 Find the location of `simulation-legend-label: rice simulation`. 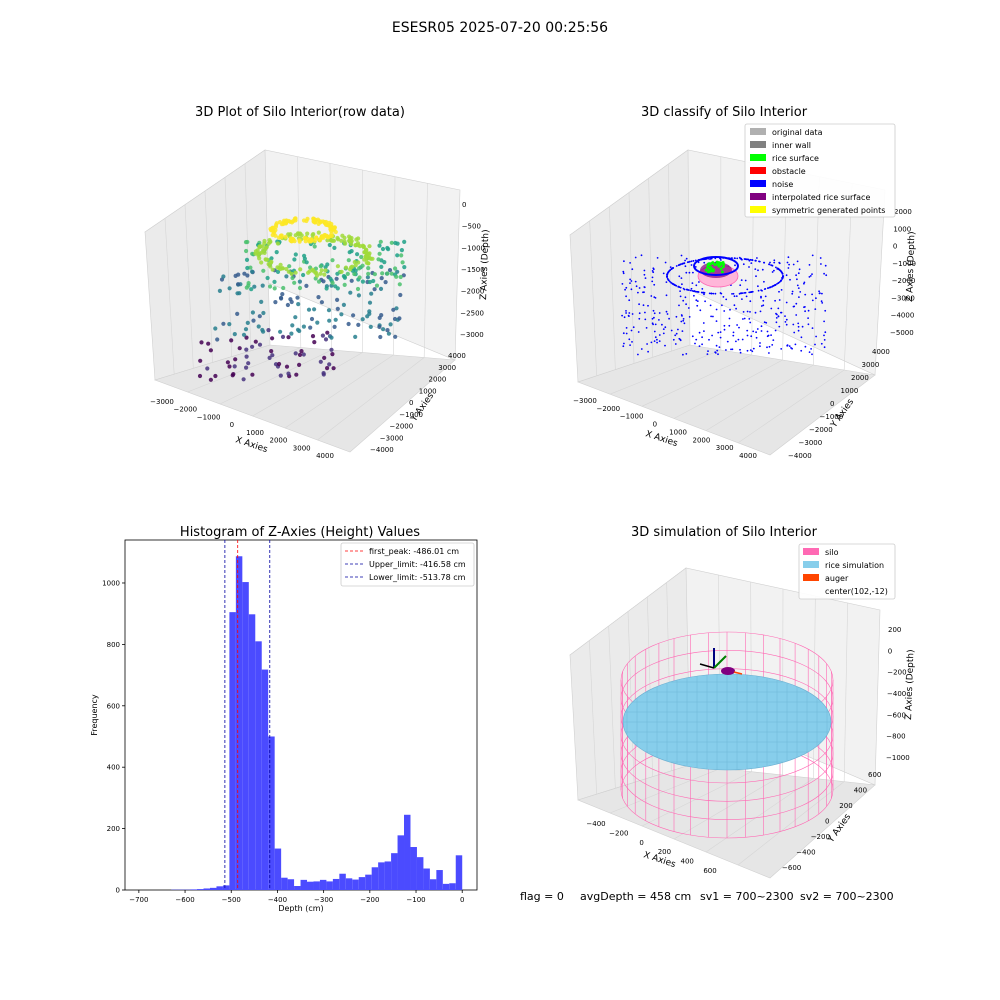

simulation-legend-label: rice simulation is located at coordinates (854, 565).